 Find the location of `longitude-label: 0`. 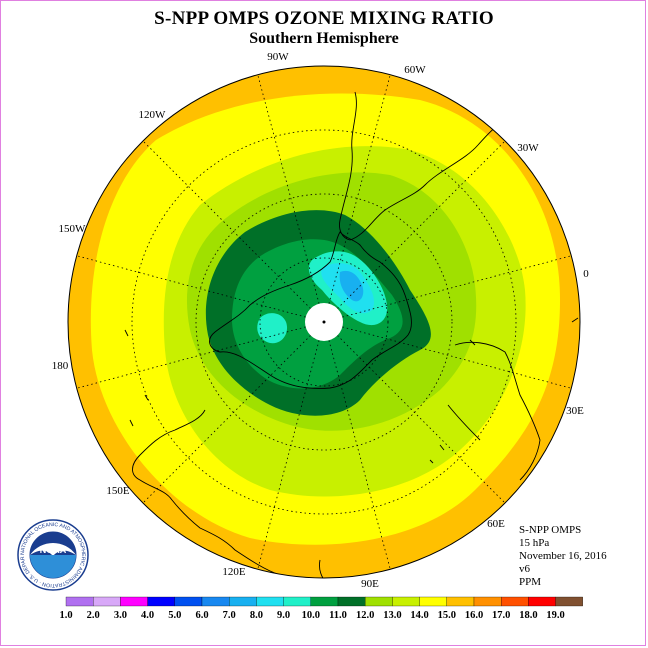

longitude-label: 0 is located at coordinates (586, 274).